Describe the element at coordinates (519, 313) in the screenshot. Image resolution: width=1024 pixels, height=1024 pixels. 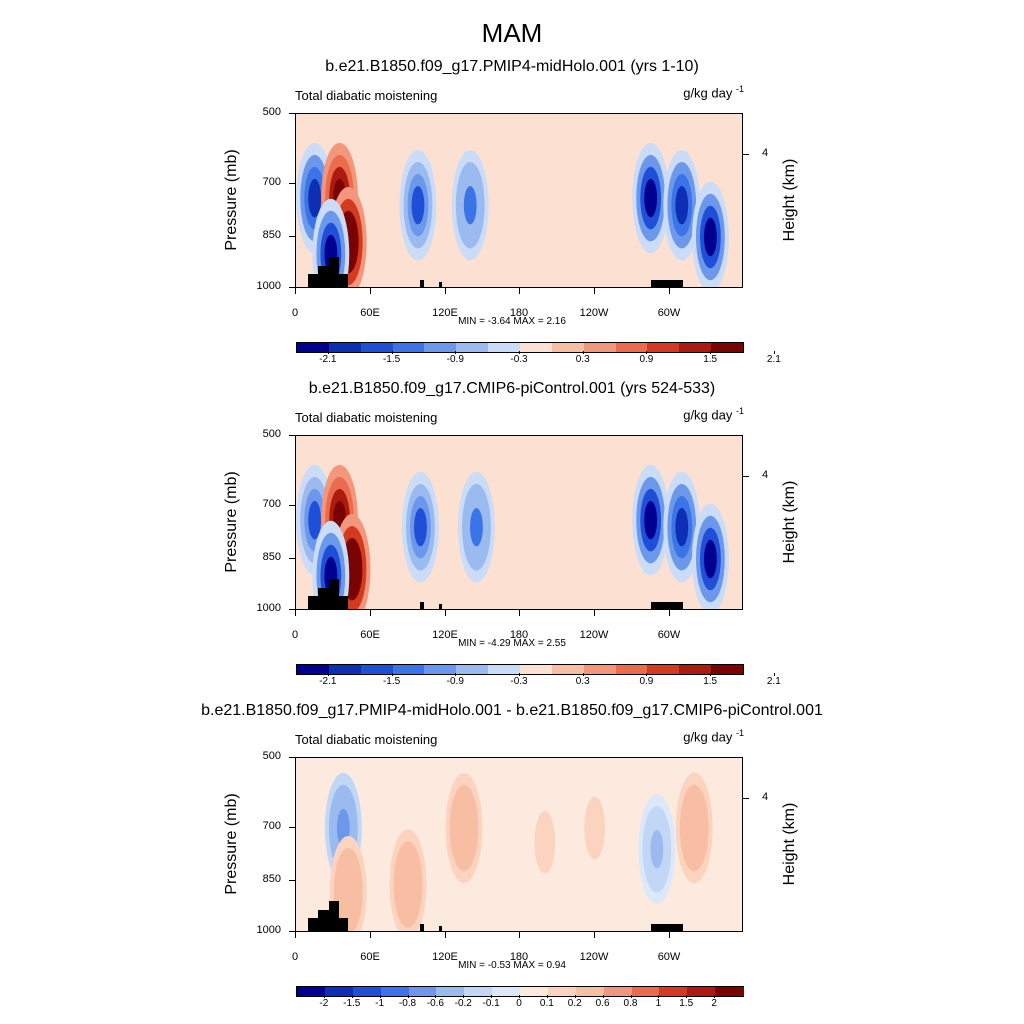
I see `x-tick-label: 180` at that location.